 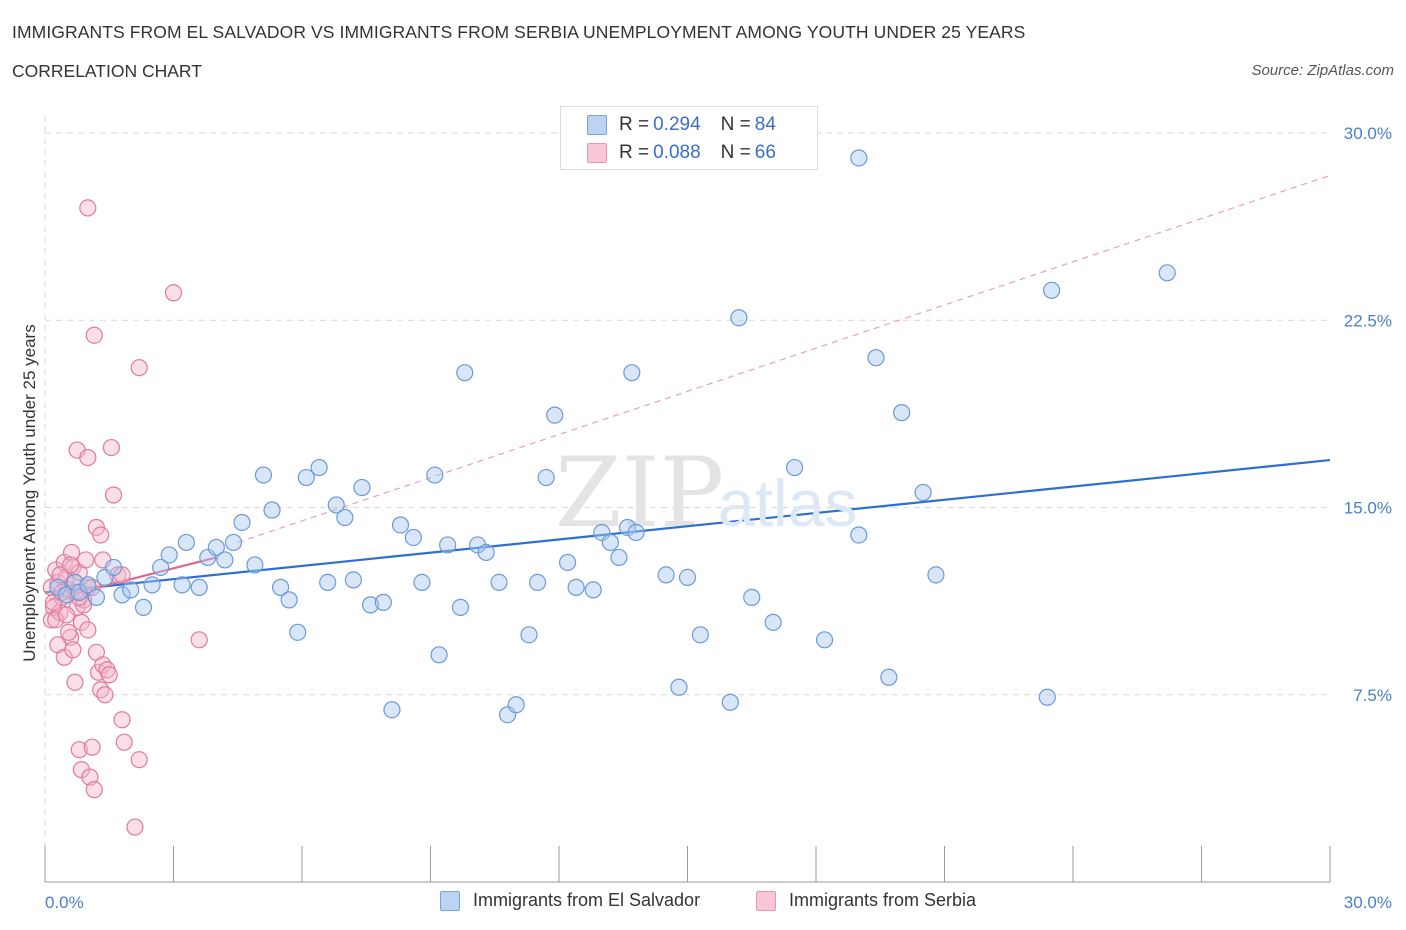 I want to click on r-value: 0.294, so click(x=677, y=124).